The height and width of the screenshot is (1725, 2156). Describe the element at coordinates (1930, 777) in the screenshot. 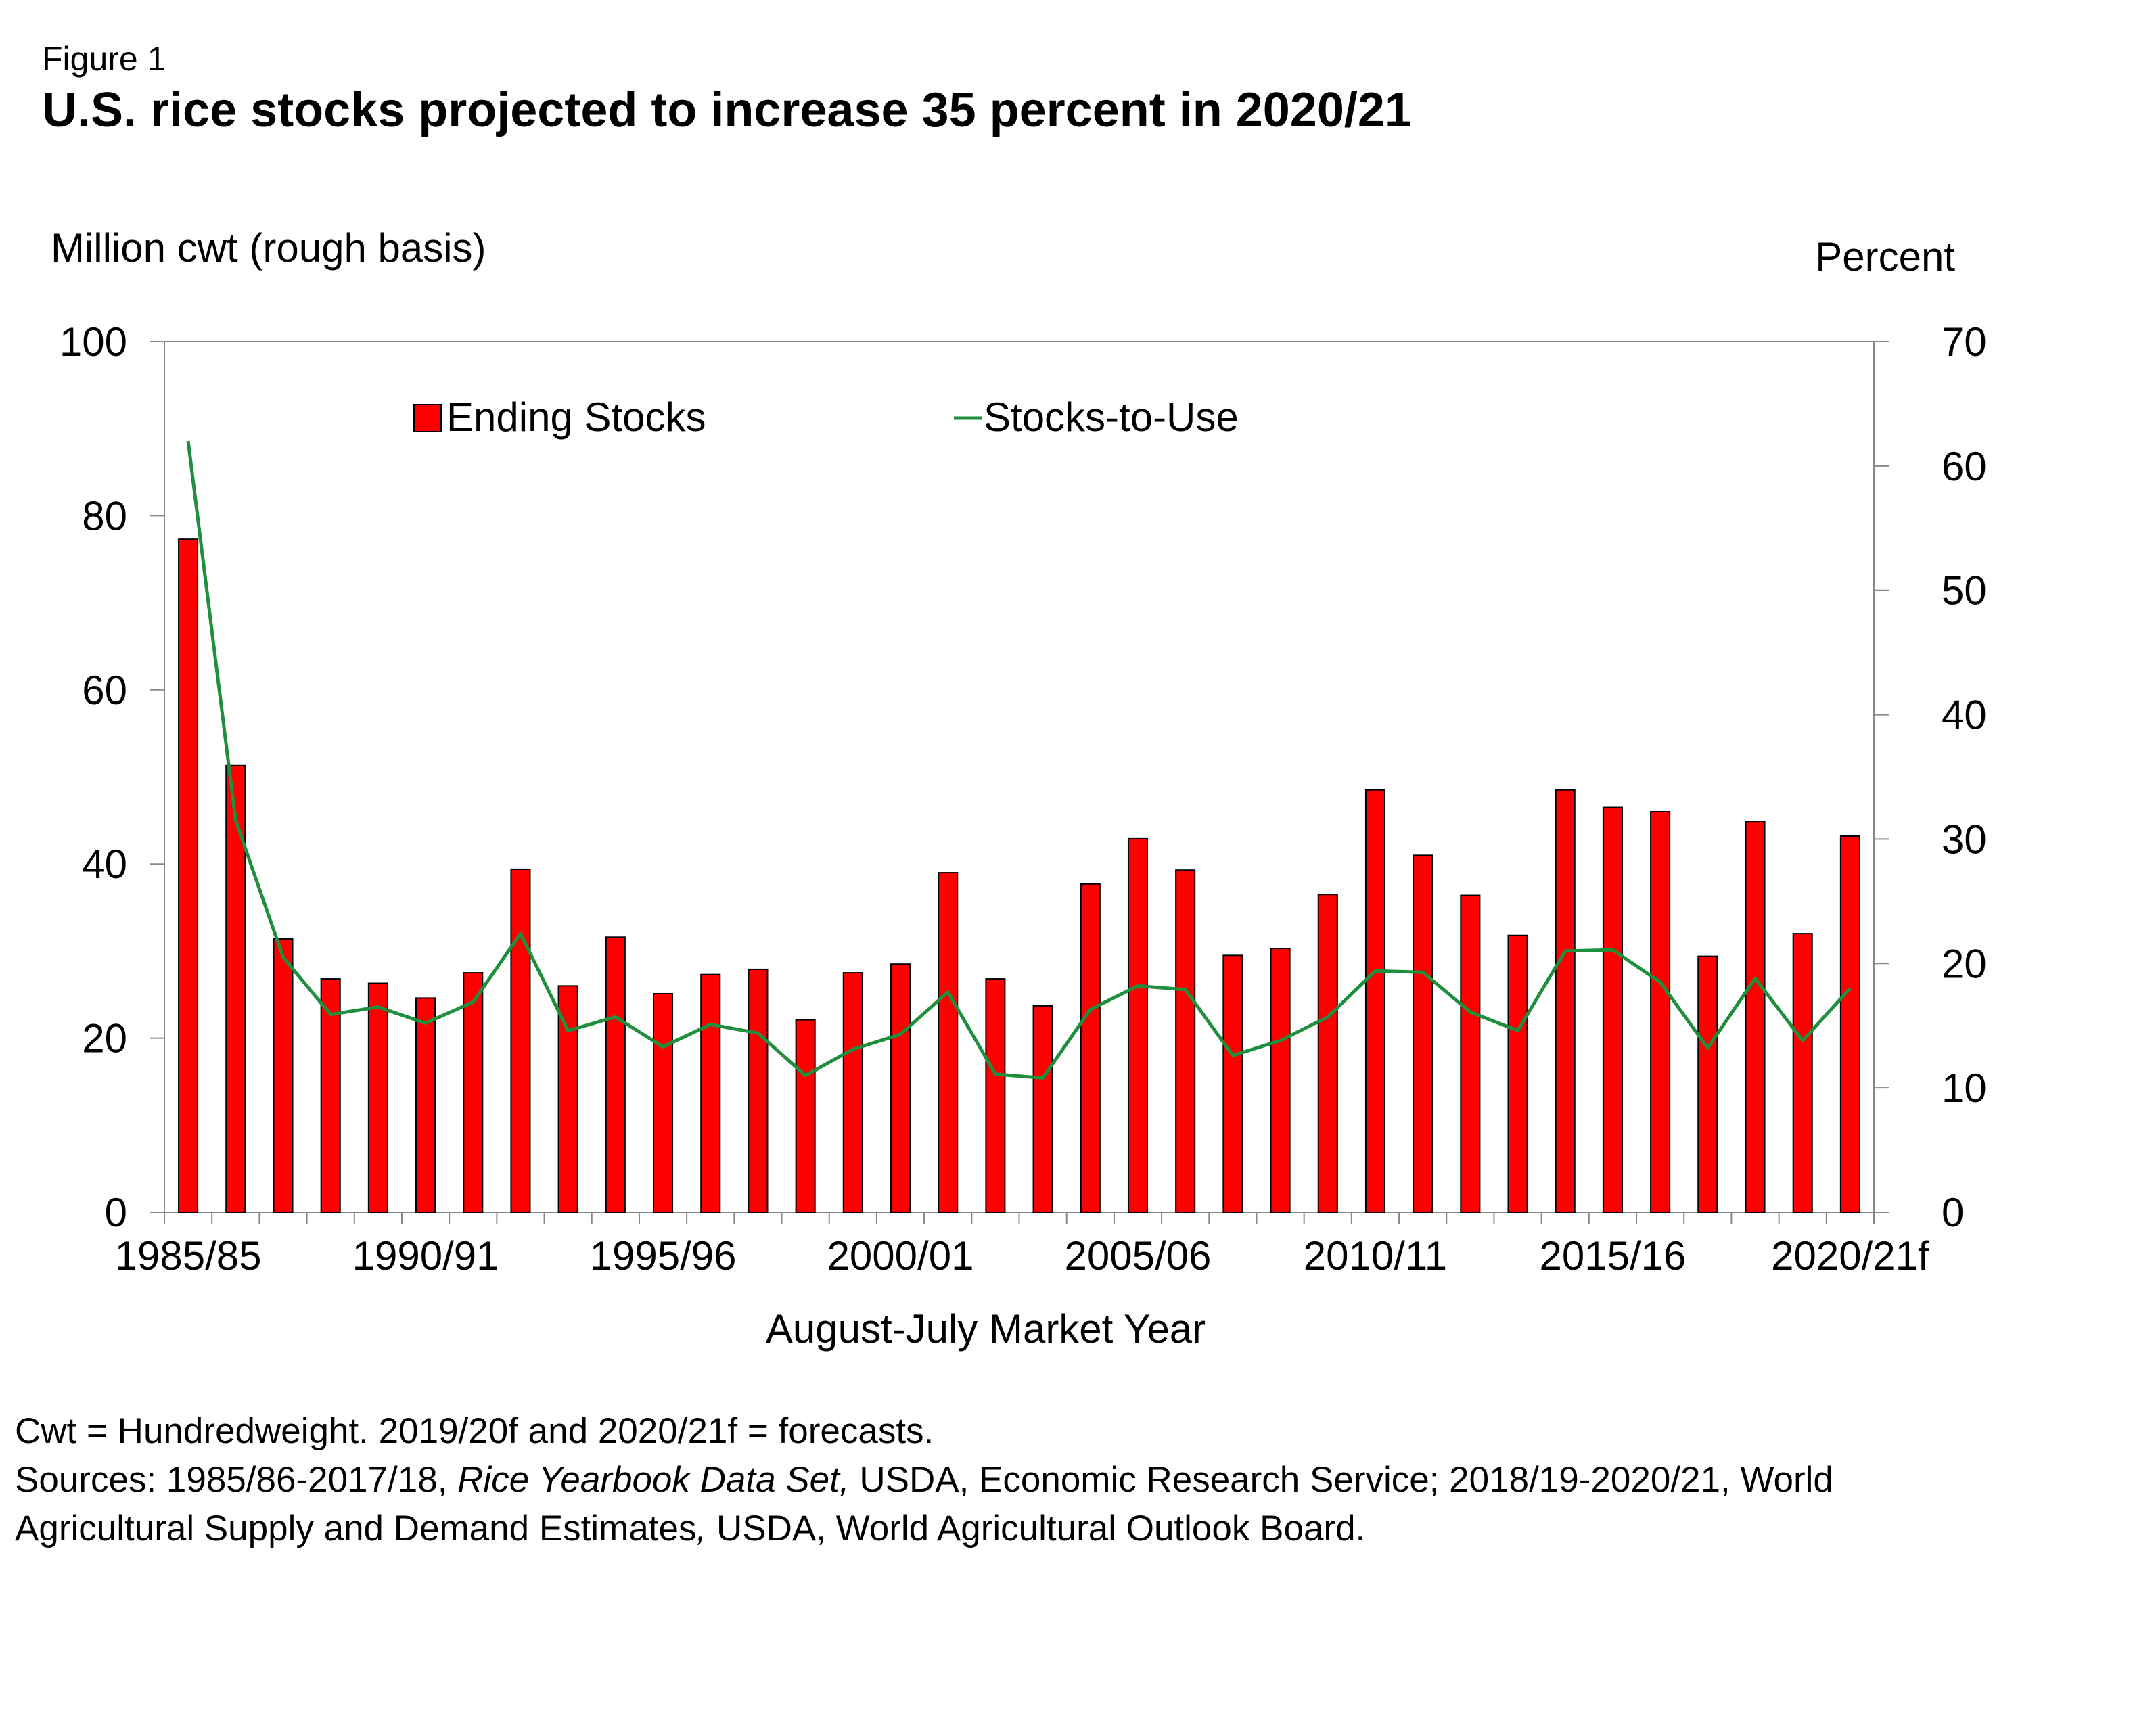

I see `right-axis: 0 10 20 30 40 50 60 70` at that location.